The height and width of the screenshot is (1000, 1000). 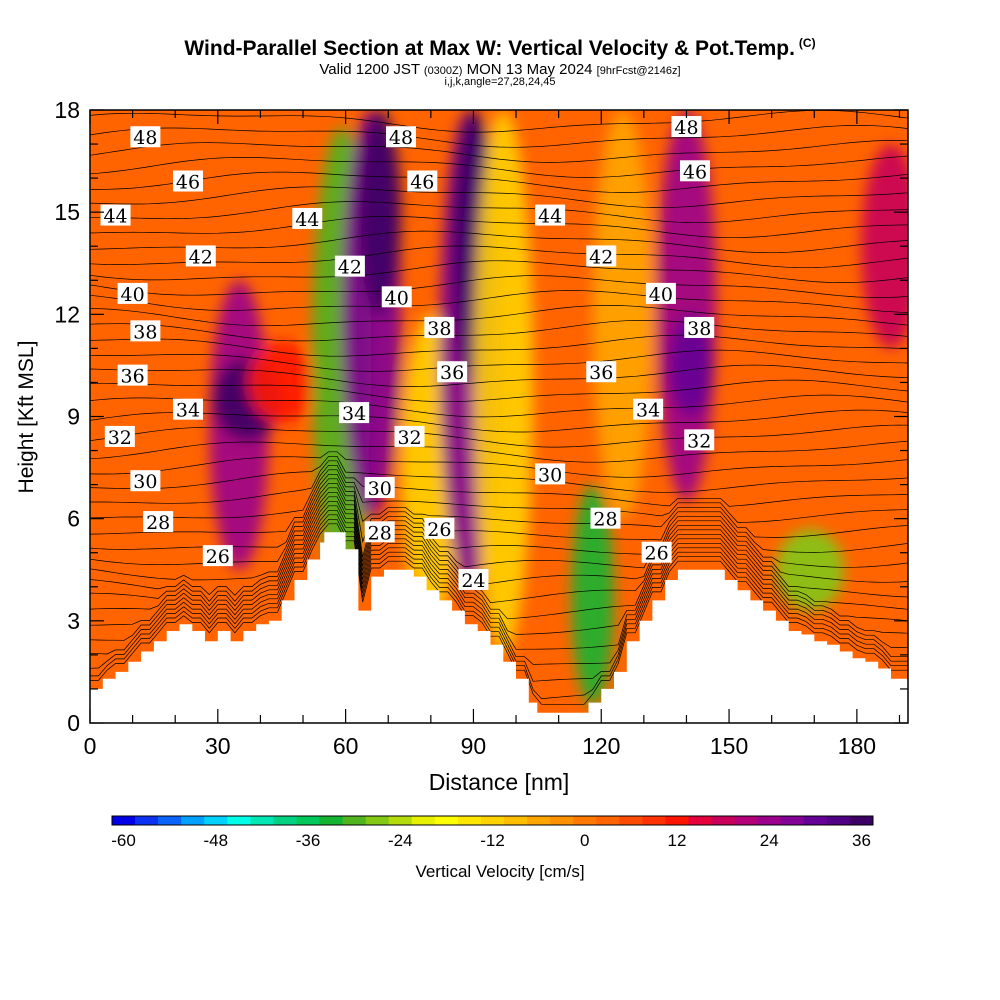 What do you see at coordinates (67, 110) in the screenshot?
I see `y-tick-label: 18` at bounding box center [67, 110].